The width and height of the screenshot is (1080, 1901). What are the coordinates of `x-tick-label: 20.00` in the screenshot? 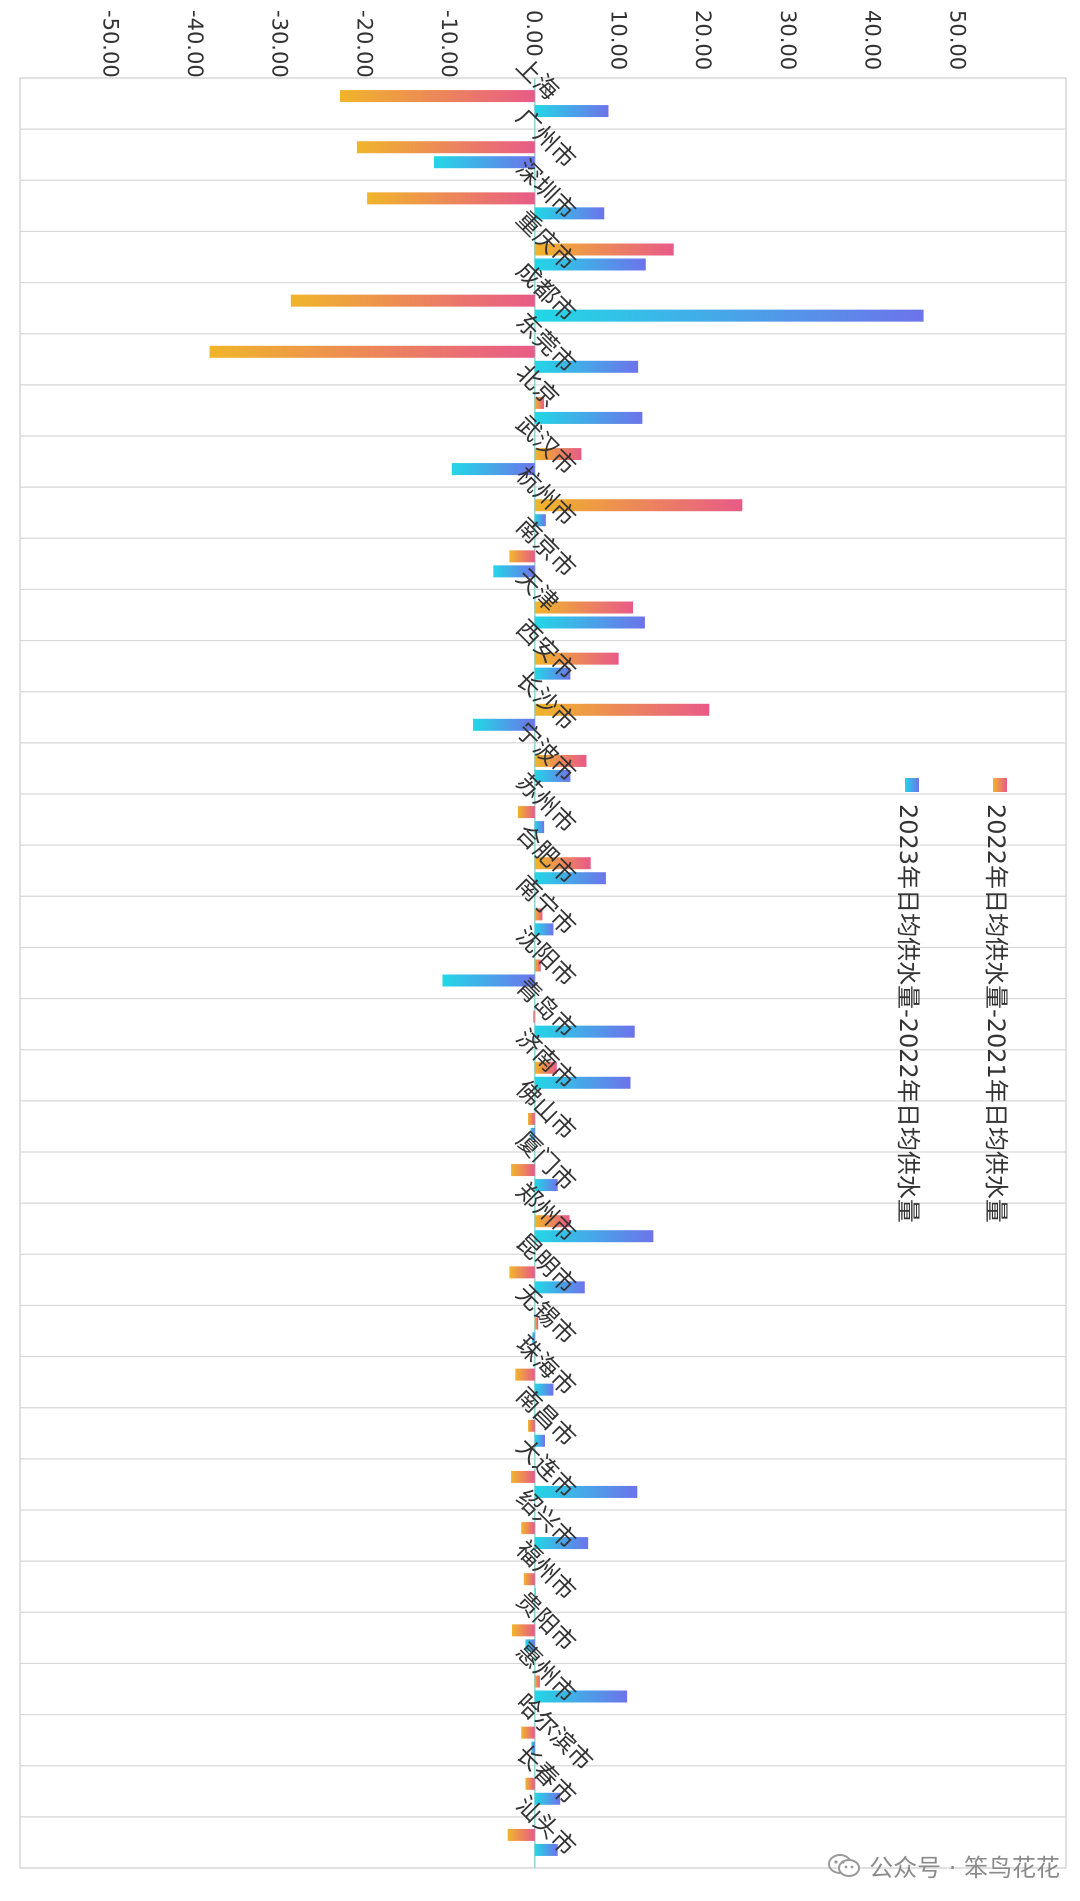 It's located at (703, 40).